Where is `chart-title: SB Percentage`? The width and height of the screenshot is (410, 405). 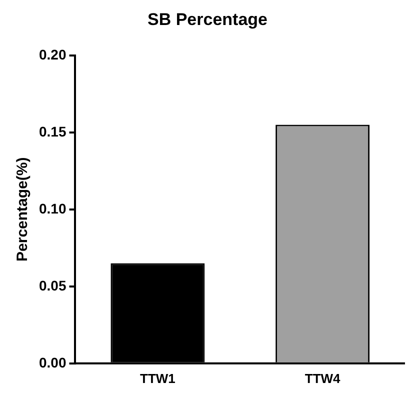
chart-title: SB Percentage is located at coordinates (208, 19).